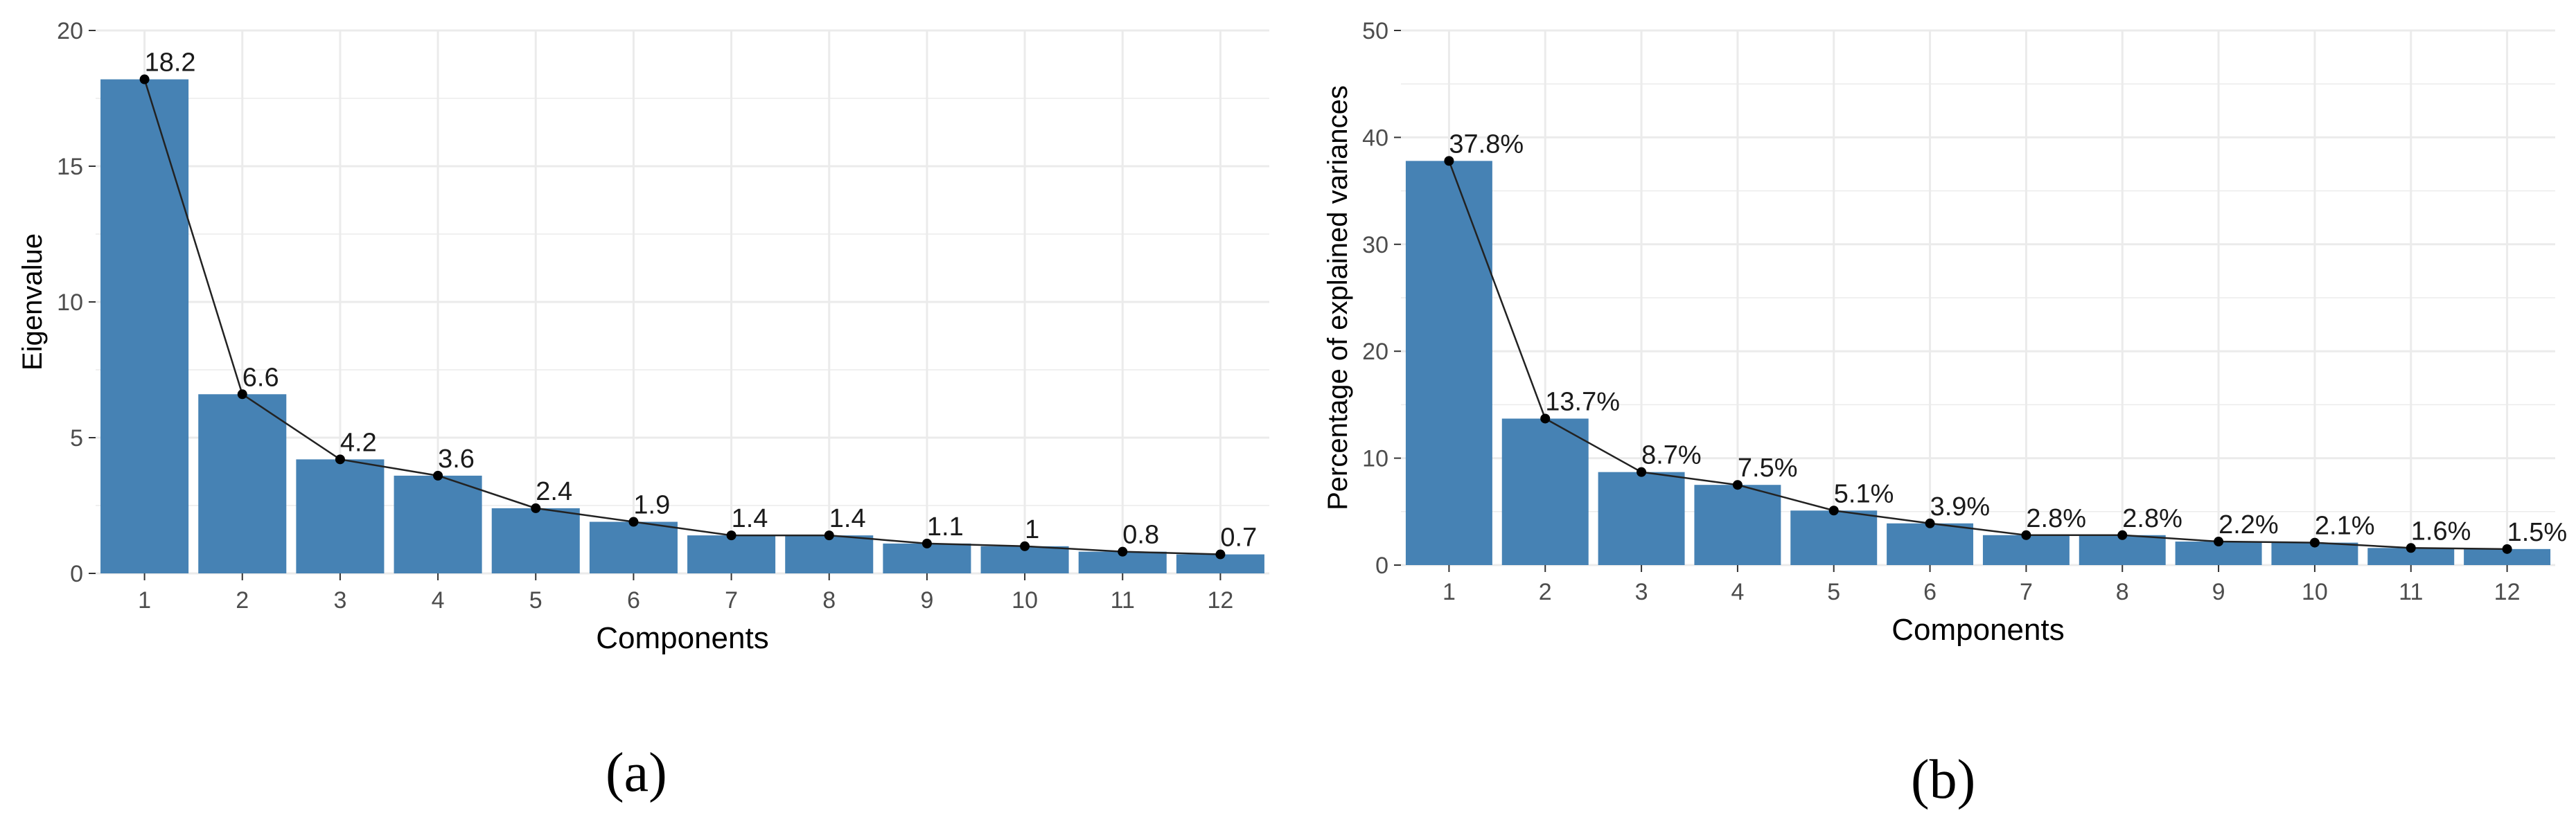  Describe the element at coordinates (1375, 138) in the screenshot. I see `y-tick-label: 40` at that location.